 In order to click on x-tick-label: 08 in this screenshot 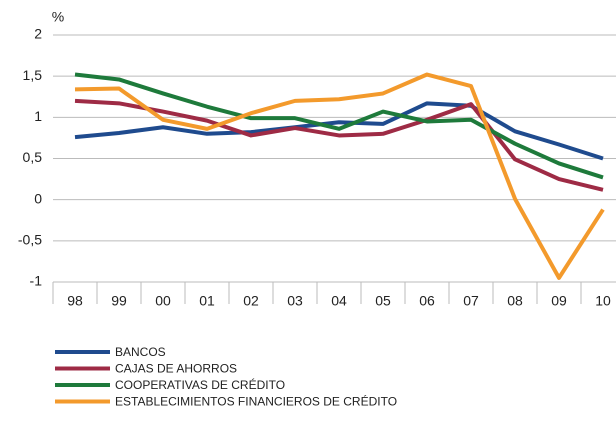, I will do `click(515, 301)`.